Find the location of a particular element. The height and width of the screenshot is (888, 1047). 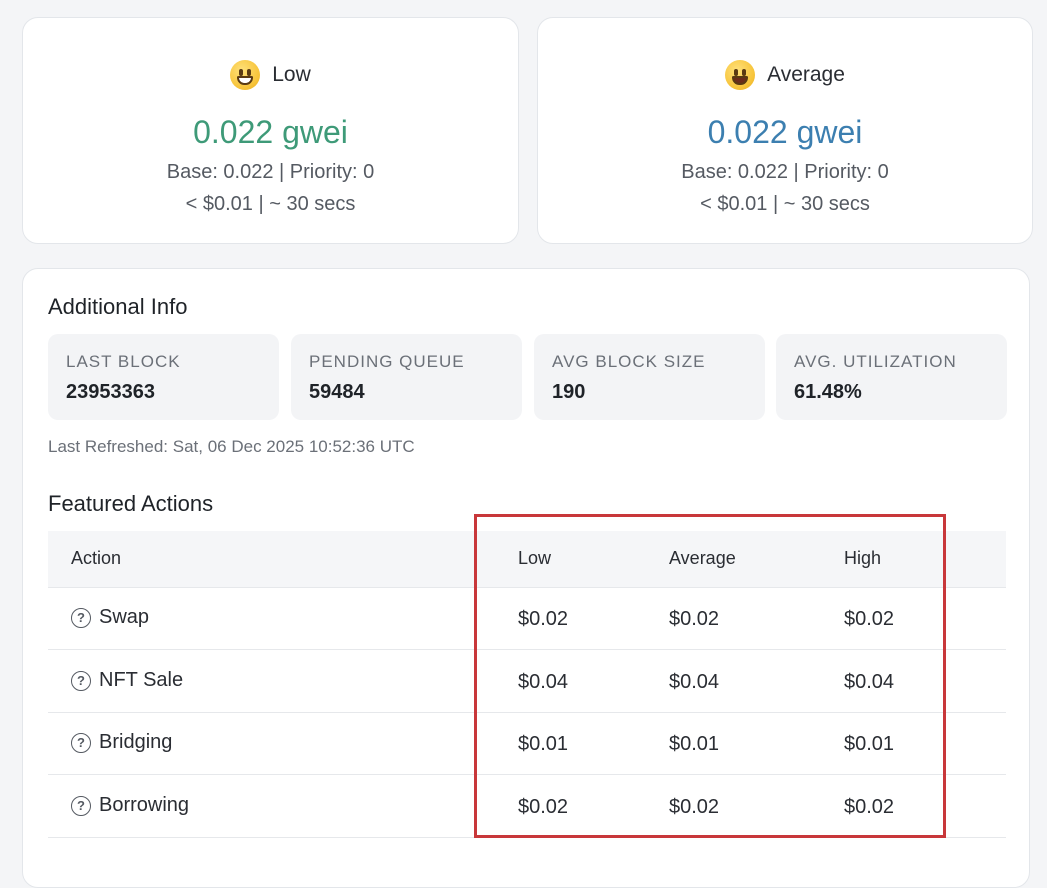

stat-pending-queue: PENDING QUEUE 59484 is located at coordinates (406, 377).